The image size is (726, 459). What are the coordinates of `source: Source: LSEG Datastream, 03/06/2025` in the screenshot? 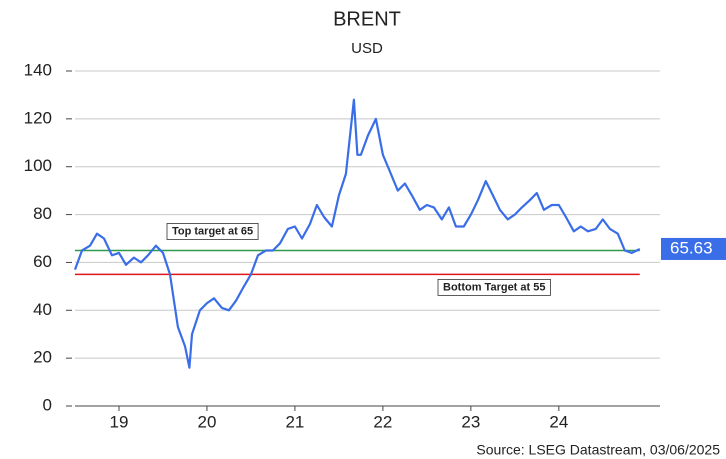 It's located at (598, 450).